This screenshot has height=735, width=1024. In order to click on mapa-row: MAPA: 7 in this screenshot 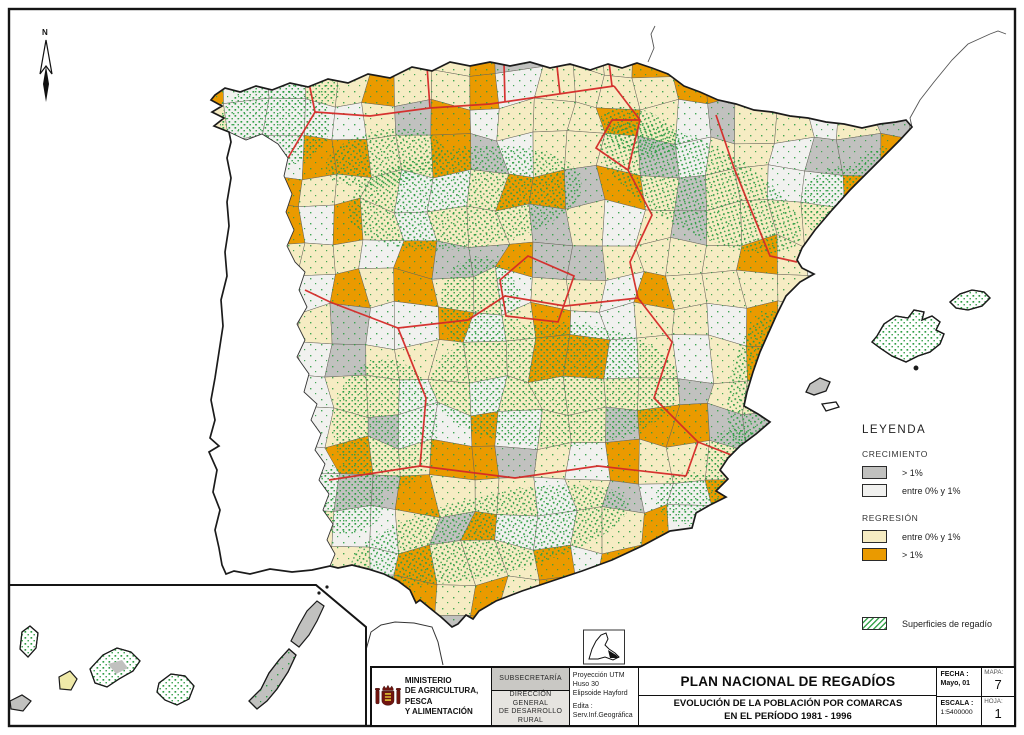, I will do `click(998, 682)`.